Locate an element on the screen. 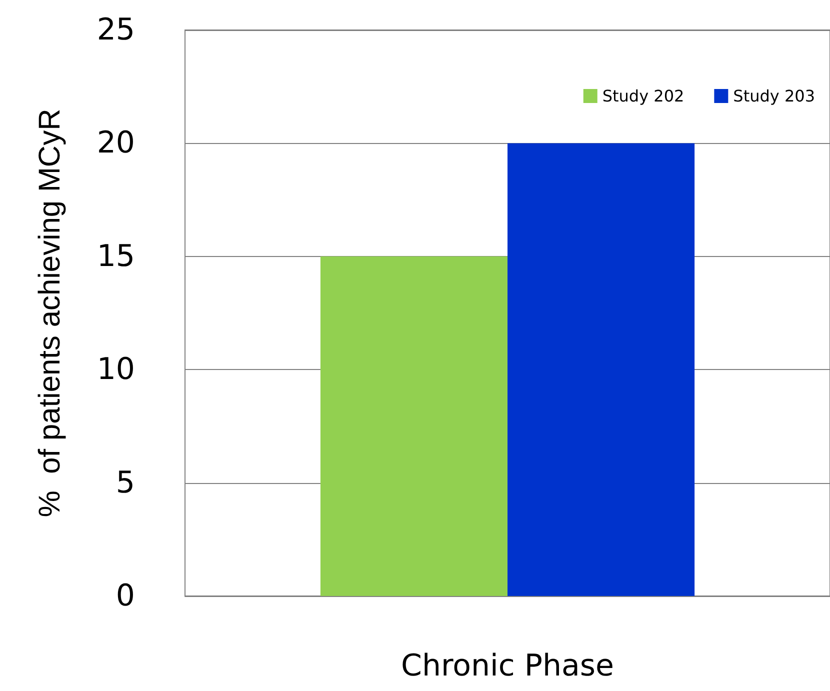  legend-label: Study 203 is located at coordinates (774, 96).